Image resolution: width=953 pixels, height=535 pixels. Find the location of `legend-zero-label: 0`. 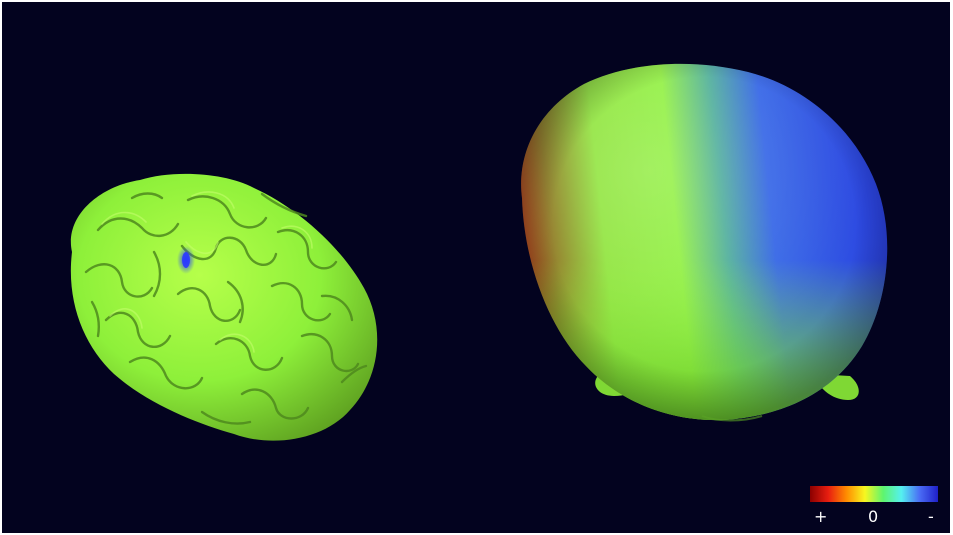

legend-zero-label: 0 is located at coordinates (873, 516).